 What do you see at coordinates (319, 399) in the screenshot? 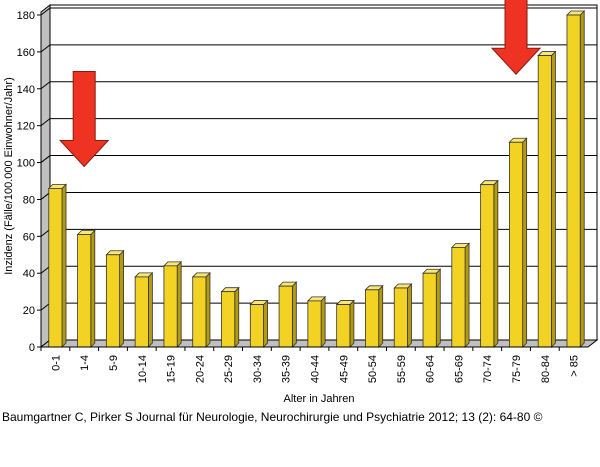
I see `x-axis-title: Alter in Jahren` at bounding box center [319, 399].